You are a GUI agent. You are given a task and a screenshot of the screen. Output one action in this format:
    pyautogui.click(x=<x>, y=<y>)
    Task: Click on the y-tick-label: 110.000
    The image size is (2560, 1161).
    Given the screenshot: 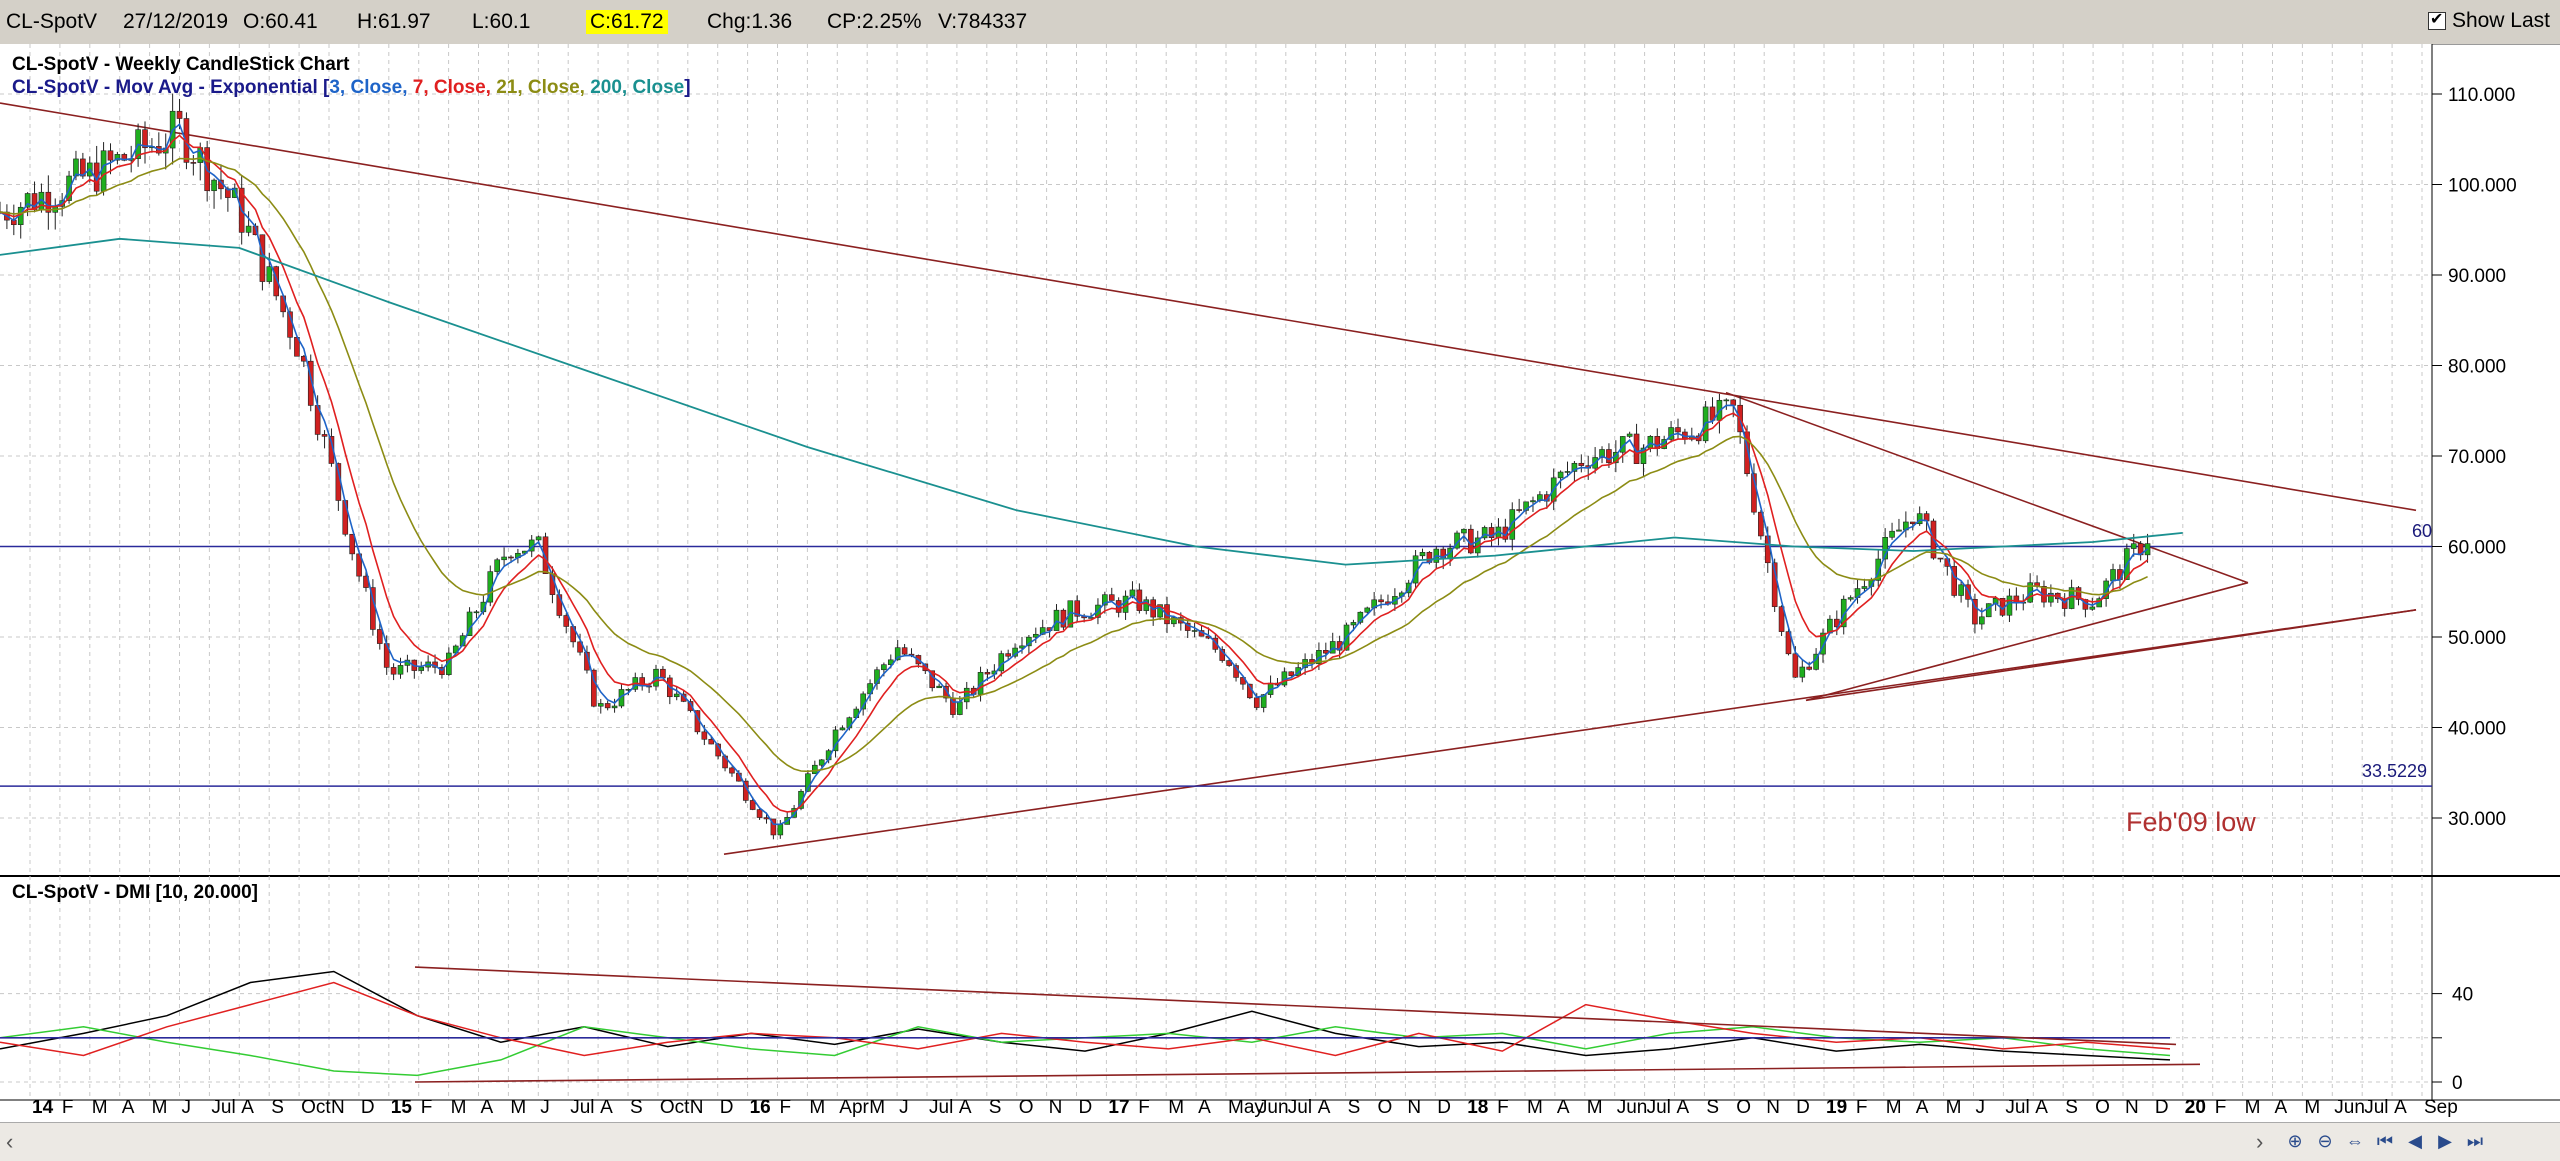 What is the action you would take?
    pyautogui.click(x=2481, y=95)
    